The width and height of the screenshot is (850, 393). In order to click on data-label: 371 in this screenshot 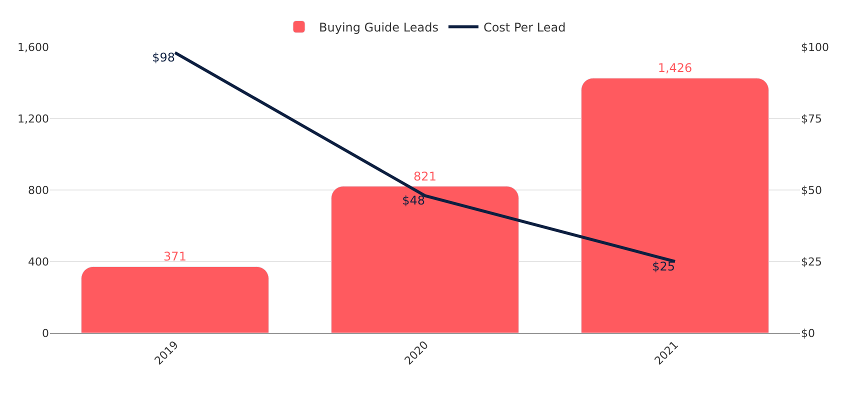, I will do `click(175, 257)`.